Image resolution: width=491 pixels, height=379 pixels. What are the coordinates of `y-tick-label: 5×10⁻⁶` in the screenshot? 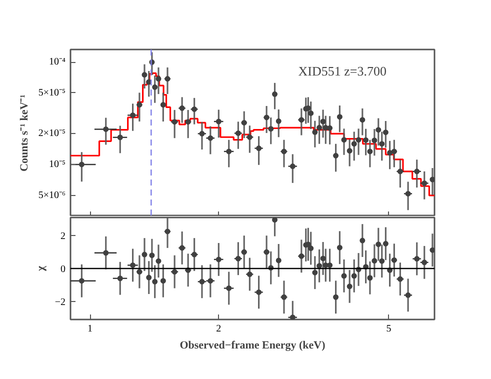 It's located at (52, 195).